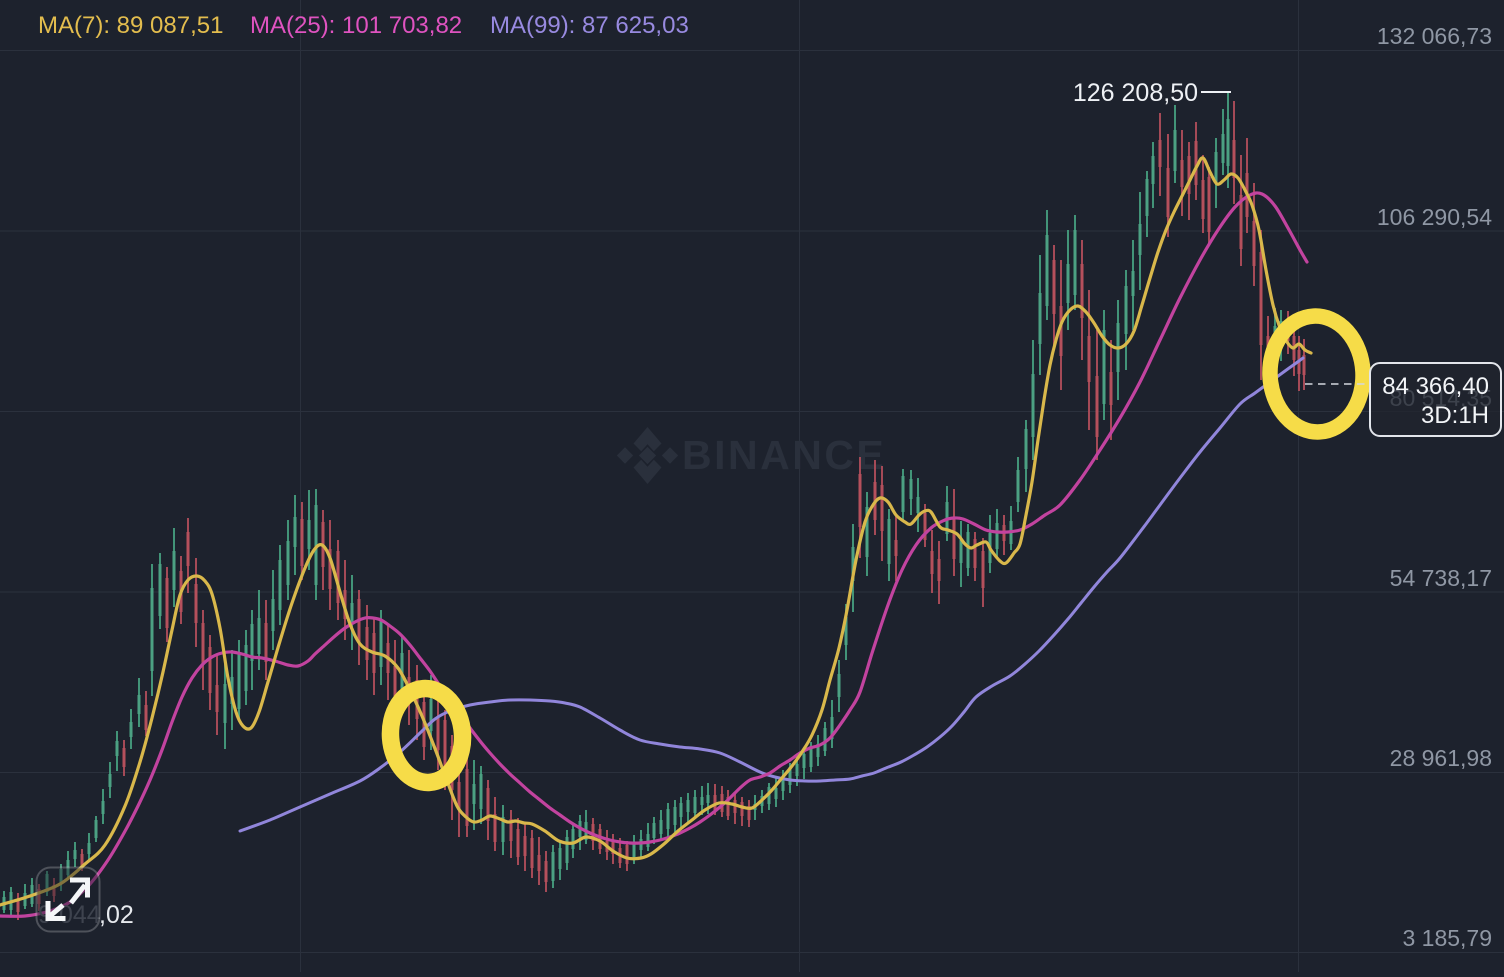 This screenshot has height=977, width=1504. What do you see at coordinates (130, 25) in the screenshot?
I see `svg-text: MA(7): 89 087,51` at bounding box center [130, 25].